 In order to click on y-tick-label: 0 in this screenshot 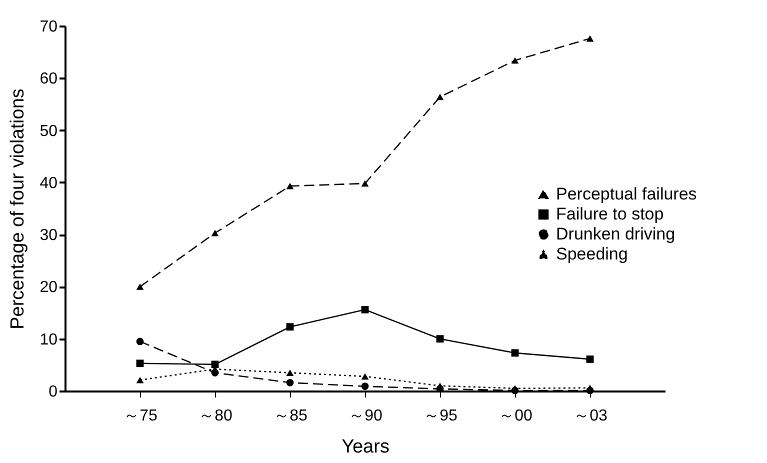, I will do `click(53, 392)`.